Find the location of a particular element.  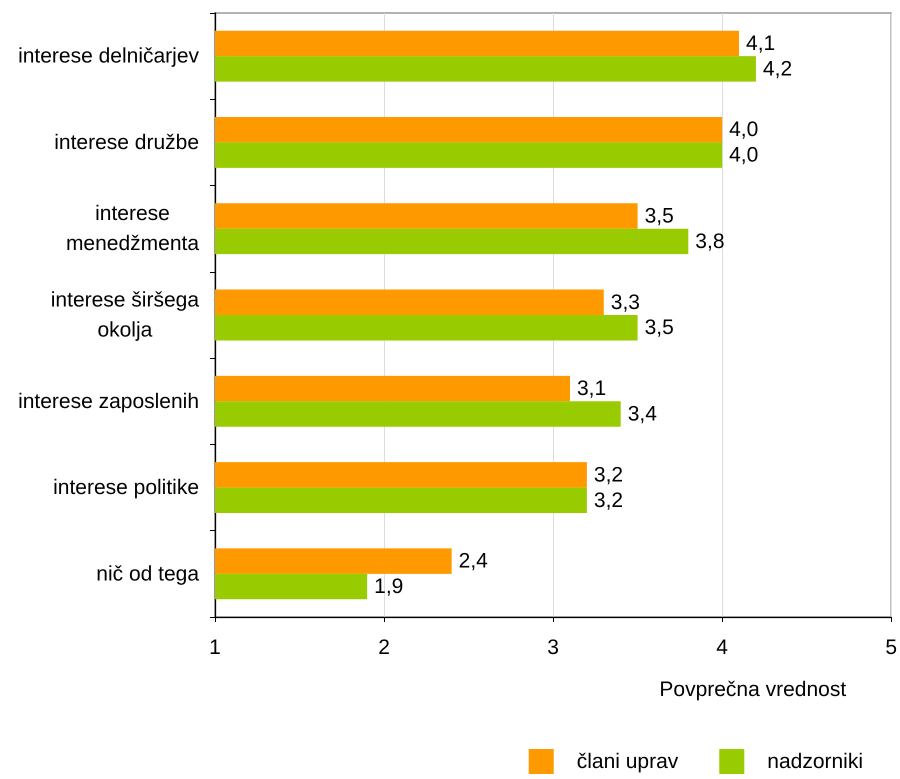

data-label: 3,8 is located at coordinates (710, 241).